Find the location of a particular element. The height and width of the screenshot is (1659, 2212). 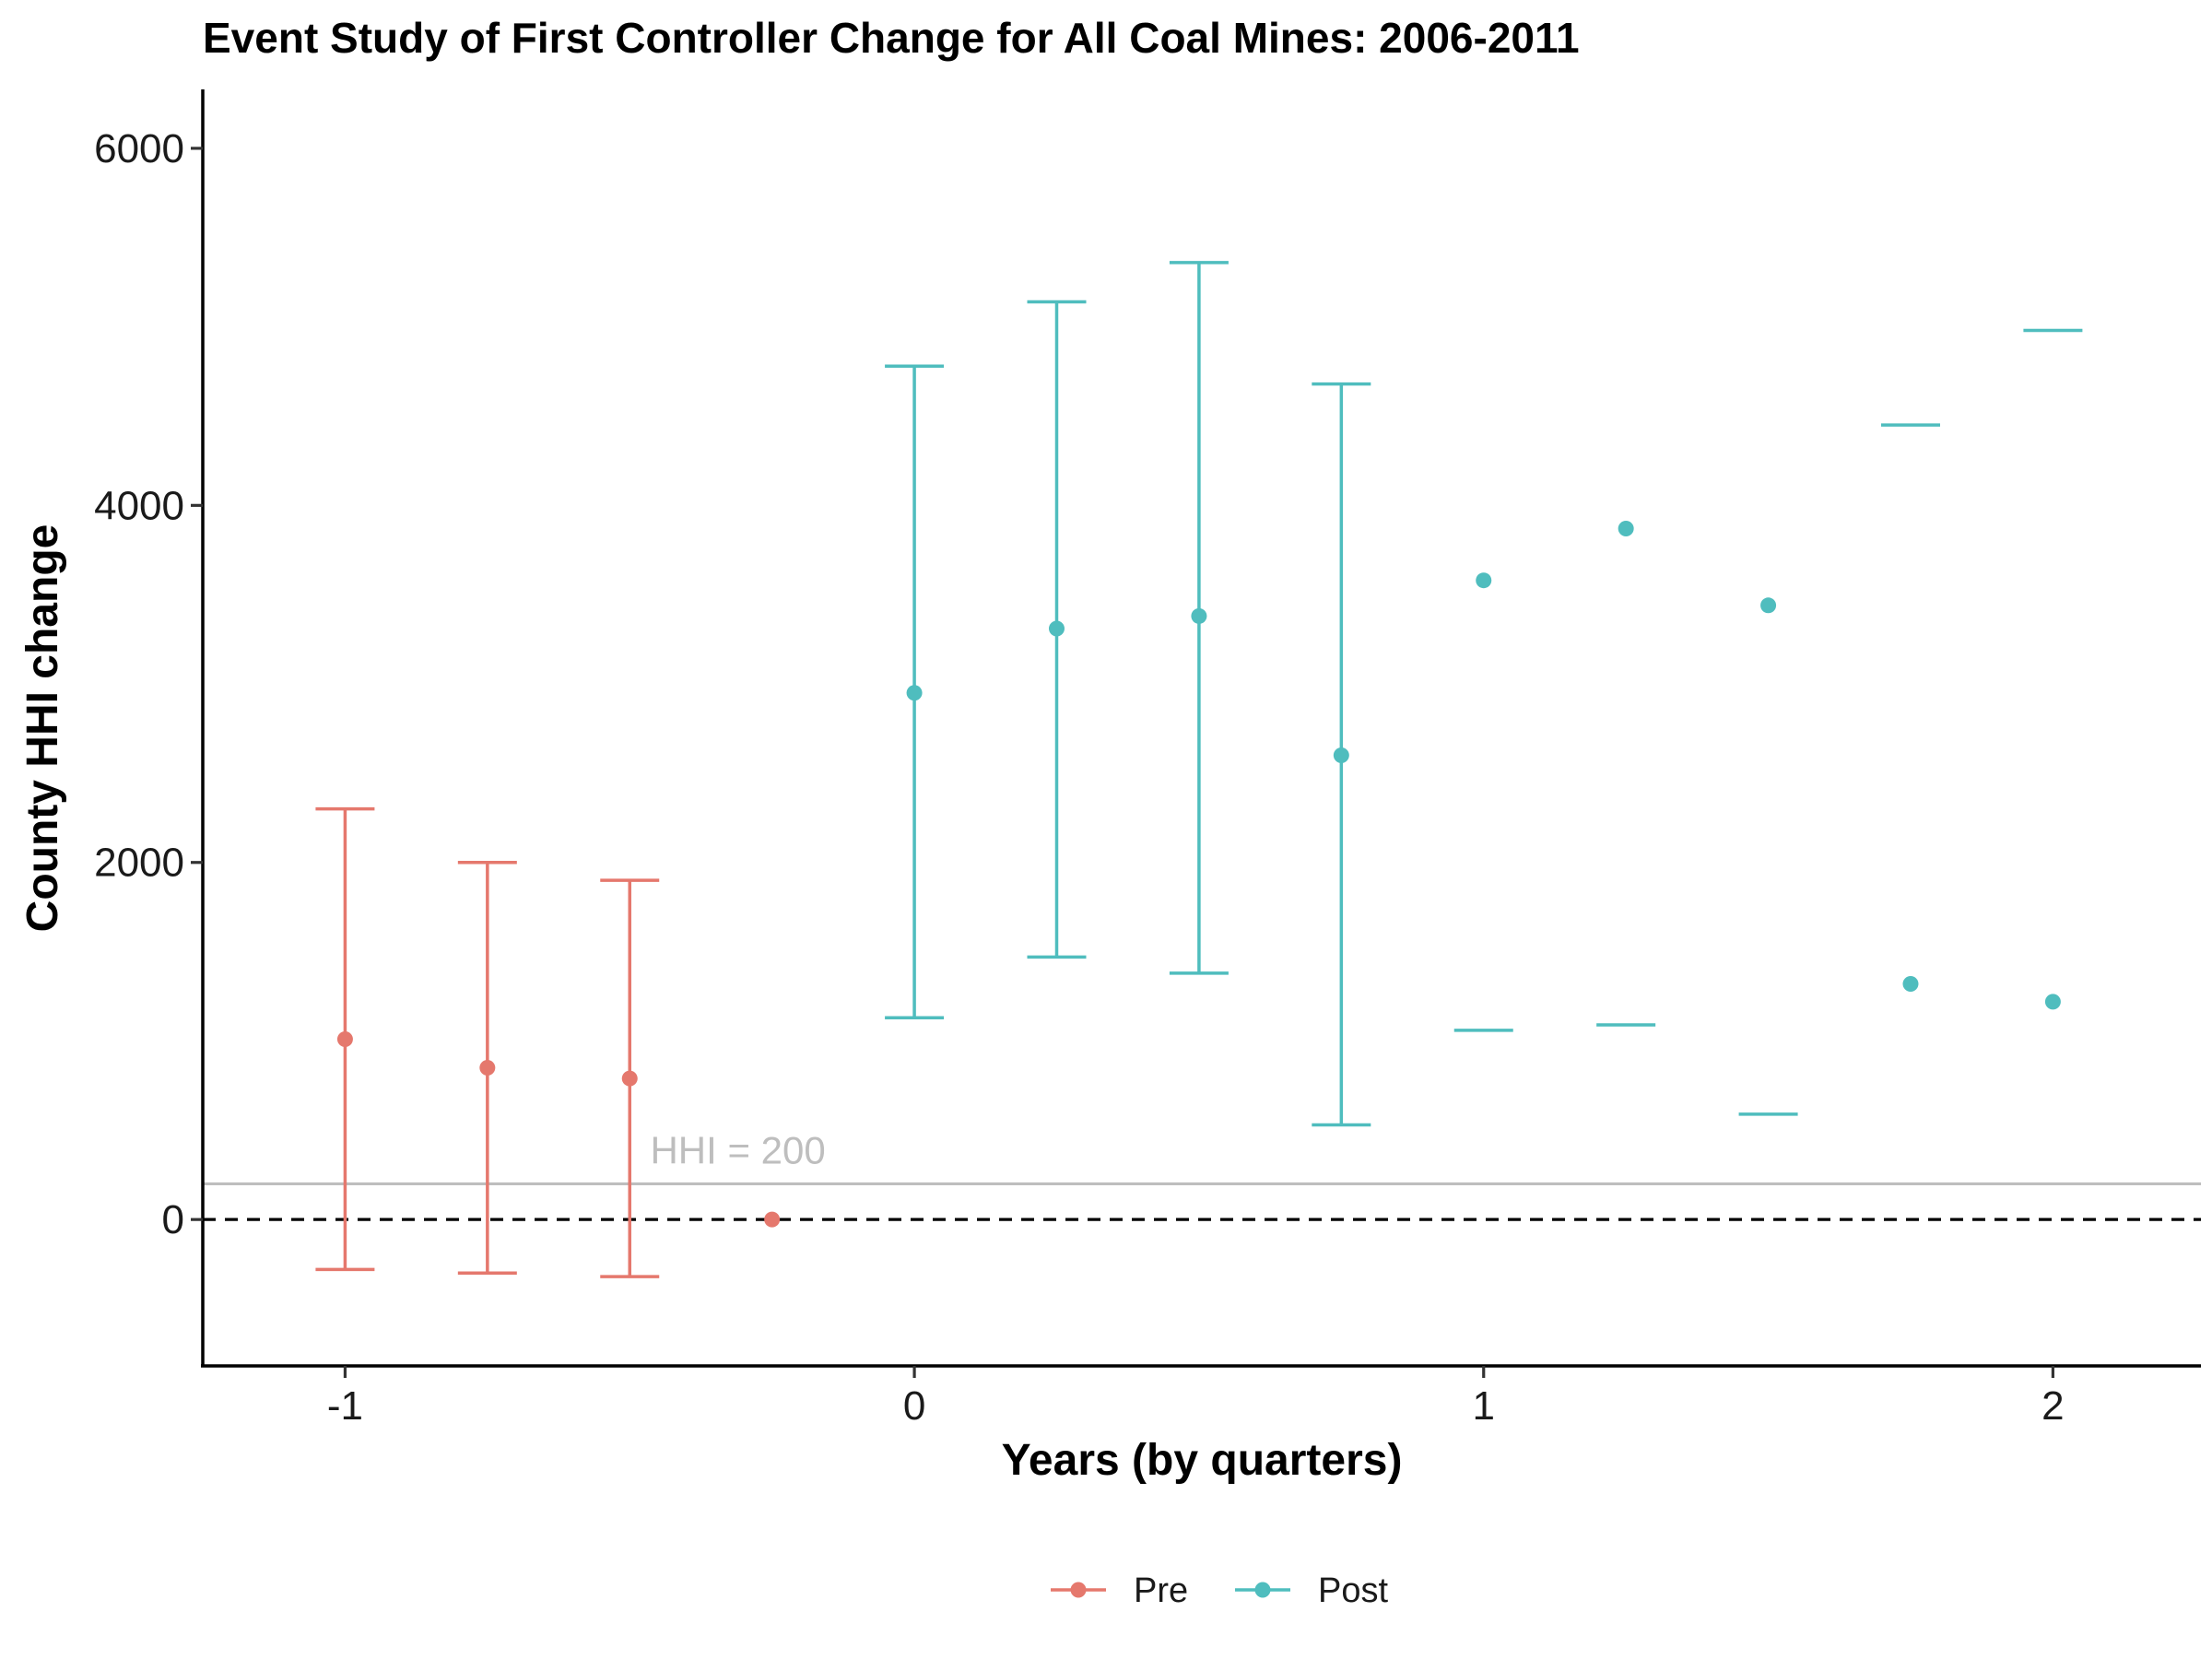

y-axis-title: County HHI change is located at coordinates (42, 728).